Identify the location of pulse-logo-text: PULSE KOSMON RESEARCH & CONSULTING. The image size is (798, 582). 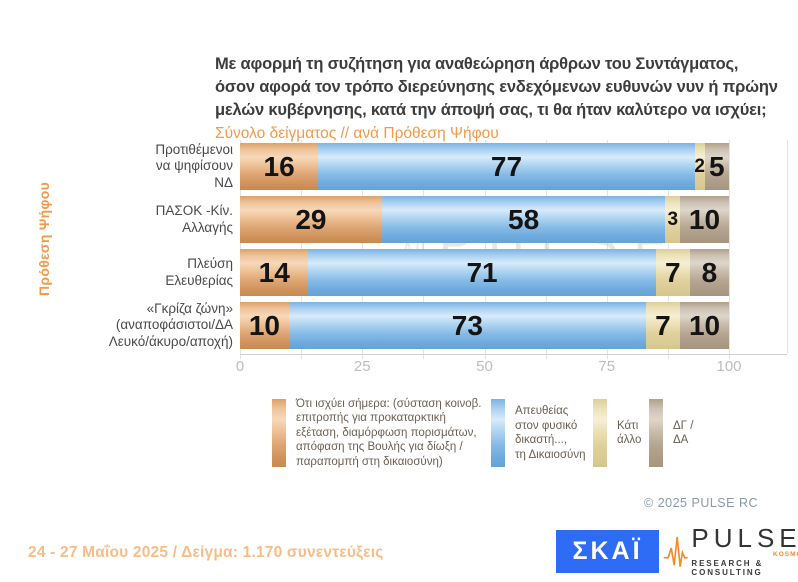
(744, 551).